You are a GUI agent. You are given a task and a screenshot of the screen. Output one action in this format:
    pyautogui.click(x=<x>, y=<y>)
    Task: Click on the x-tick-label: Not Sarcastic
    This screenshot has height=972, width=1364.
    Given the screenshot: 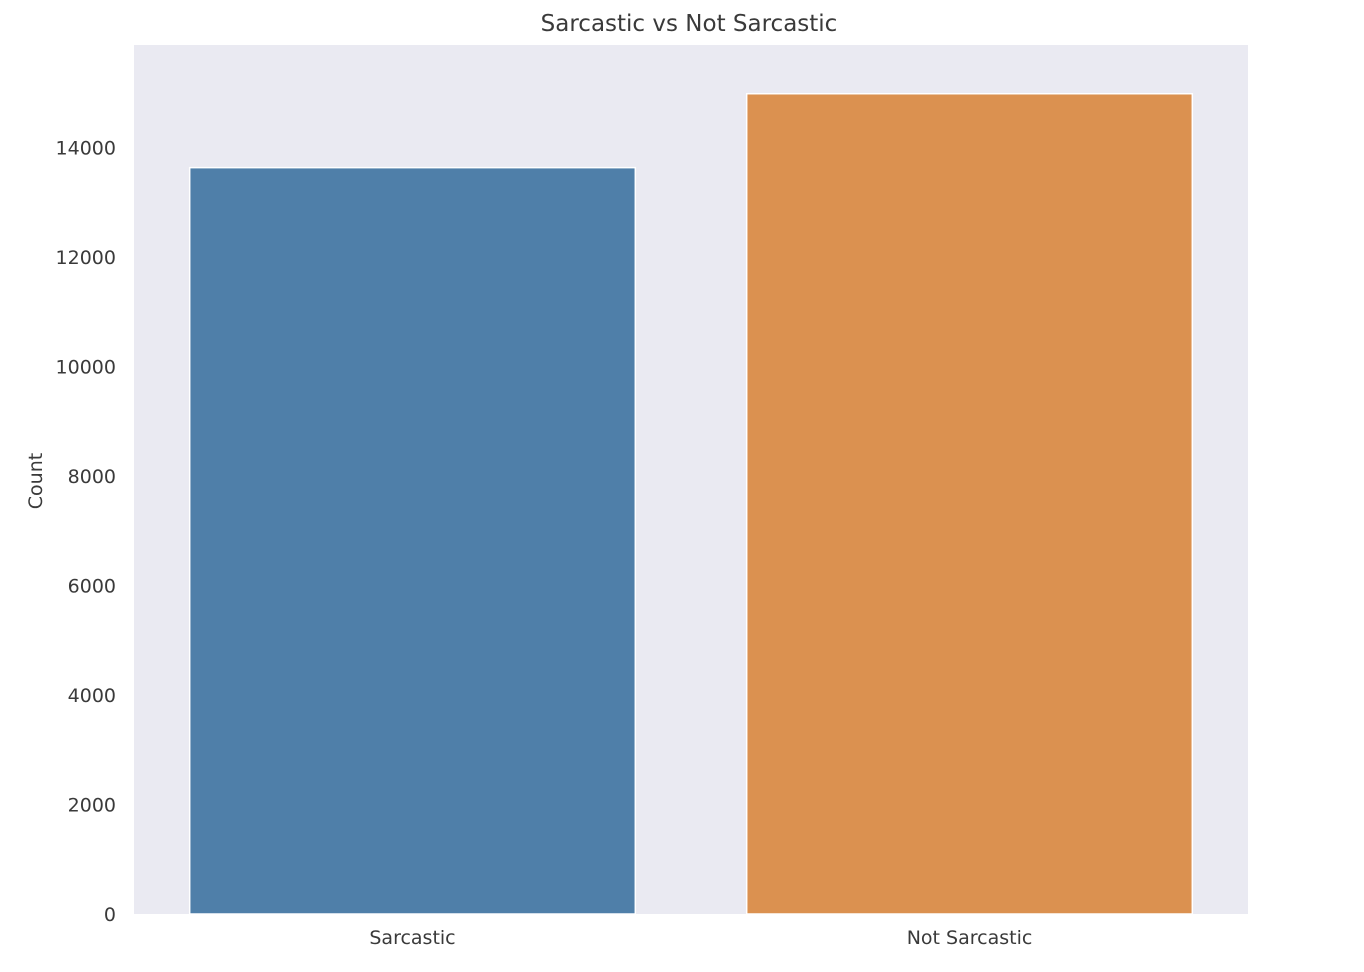 What is the action you would take?
    pyautogui.click(x=970, y=938)
    